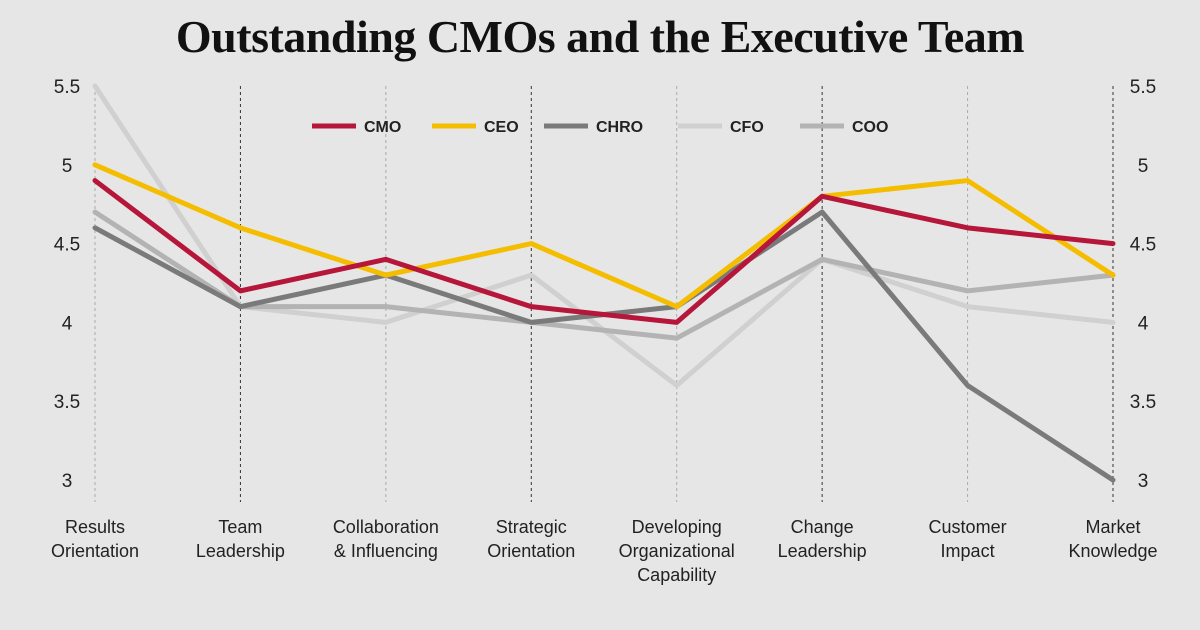 This screenshot has width=1200, height=630. What do you see at coordinates (677, 527) in the screenshot?
I see `x-category-label-line: Developing` at bounding box center [677, 527].